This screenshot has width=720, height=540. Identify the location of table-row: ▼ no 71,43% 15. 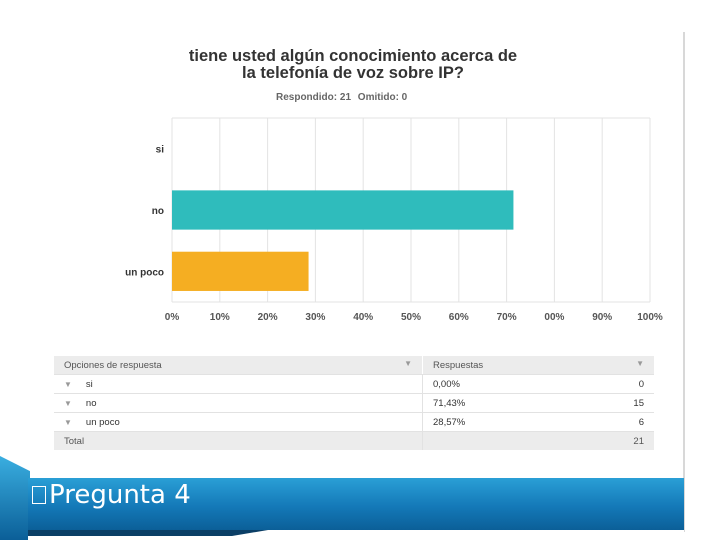
(354, 403).